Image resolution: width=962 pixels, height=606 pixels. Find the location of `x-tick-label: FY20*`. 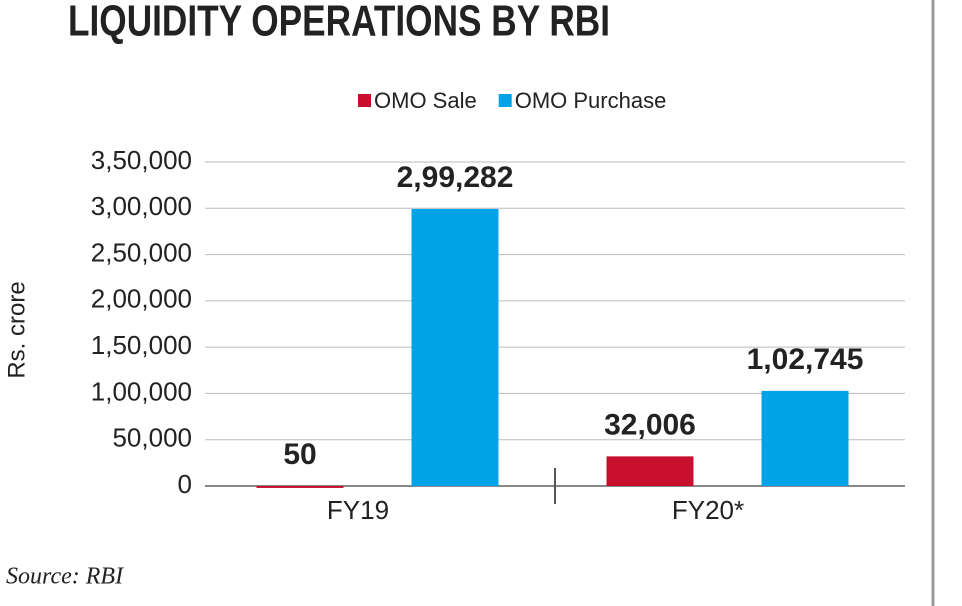

x-tick-label: FY20* is located at coordinates (708, 510).